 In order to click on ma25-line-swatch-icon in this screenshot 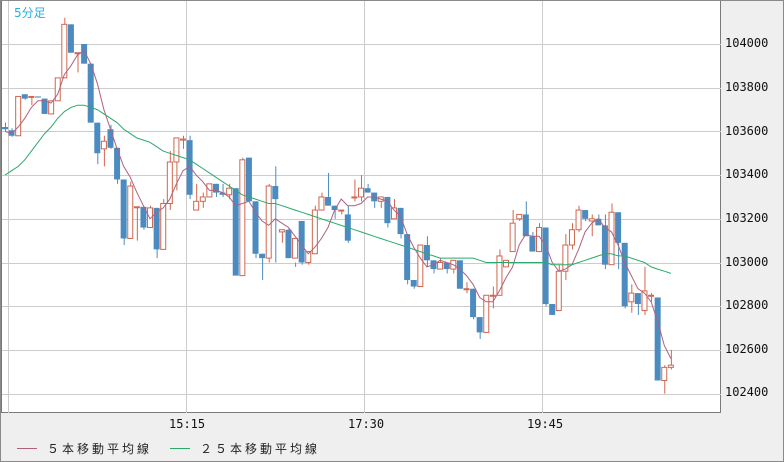, I will do `click(180, 448)`.